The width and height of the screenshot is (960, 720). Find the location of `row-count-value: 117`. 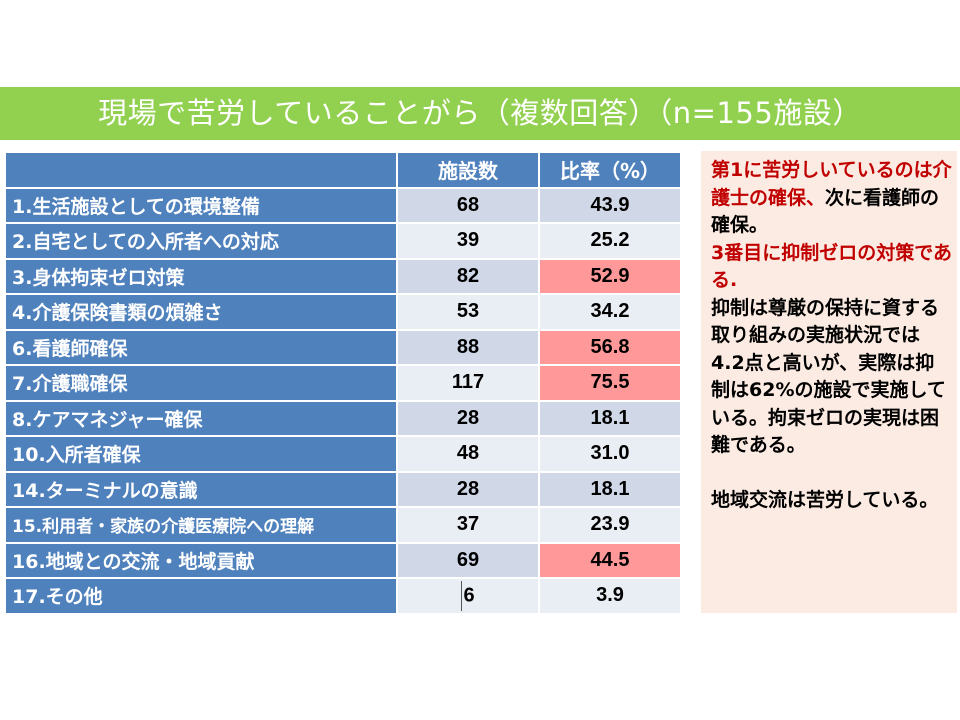

row-count-value: 117 is located at coordinates (468, 382).